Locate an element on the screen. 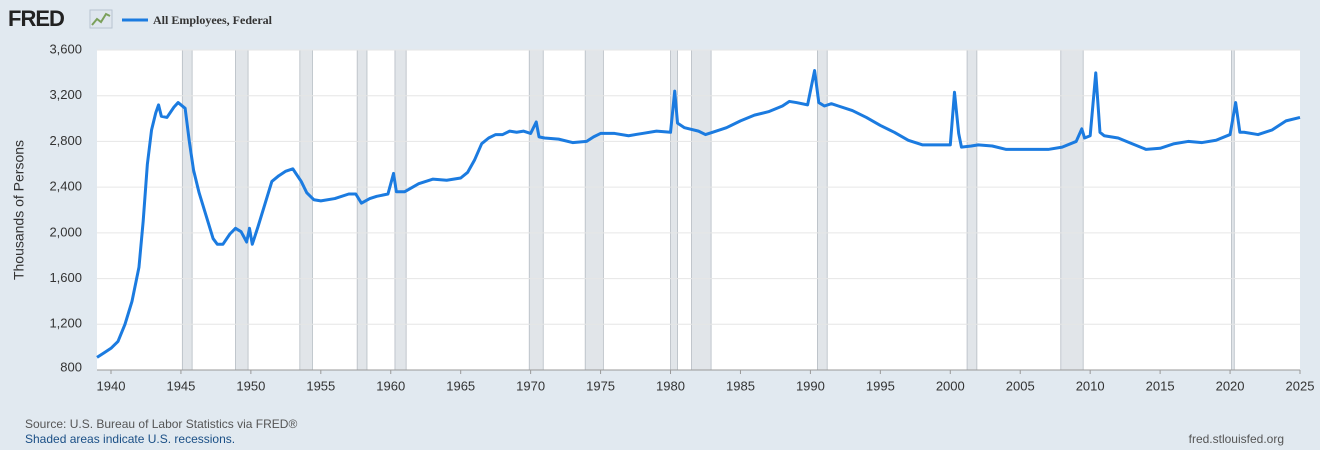 The image size is (1320, 450). x-tick-label: 1980 is located at coordinates (670, 385).